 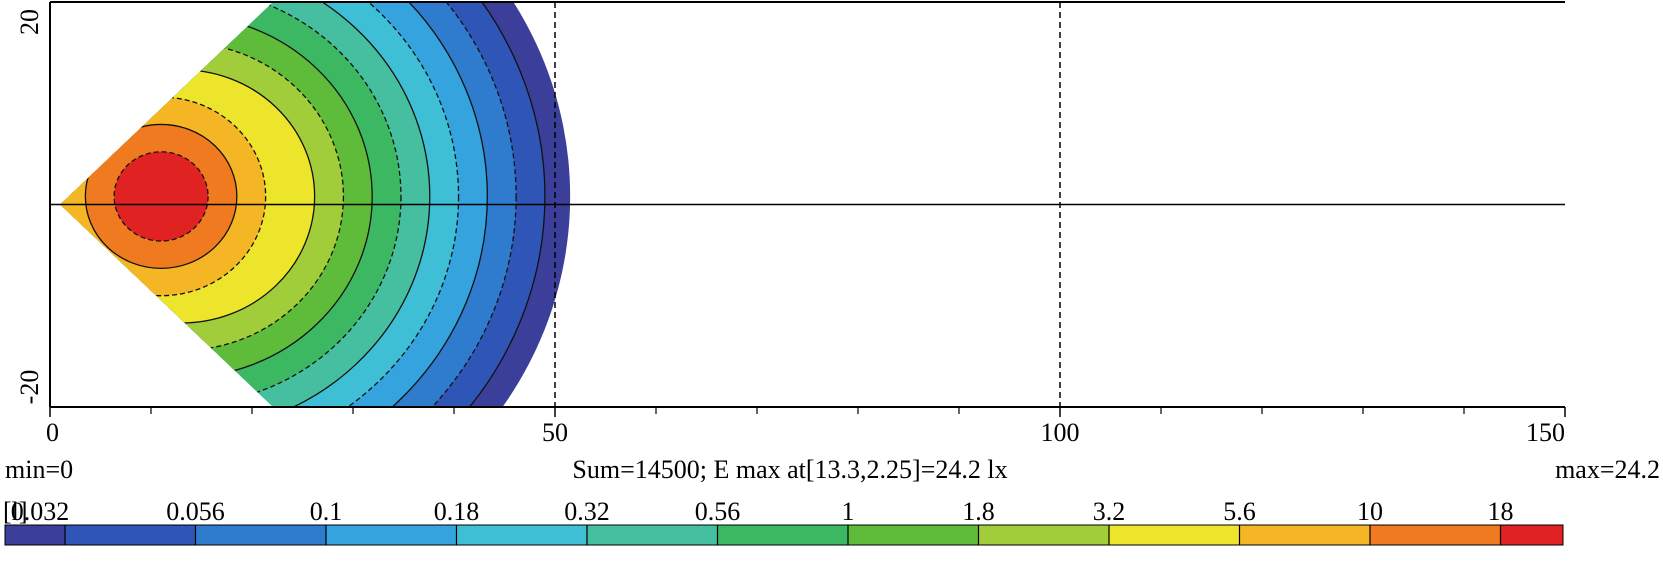 What do you see at coordinates (326, 511) in the screenshot?
I see `colorbar-label: 0.1` at bounding box center [326, 511].